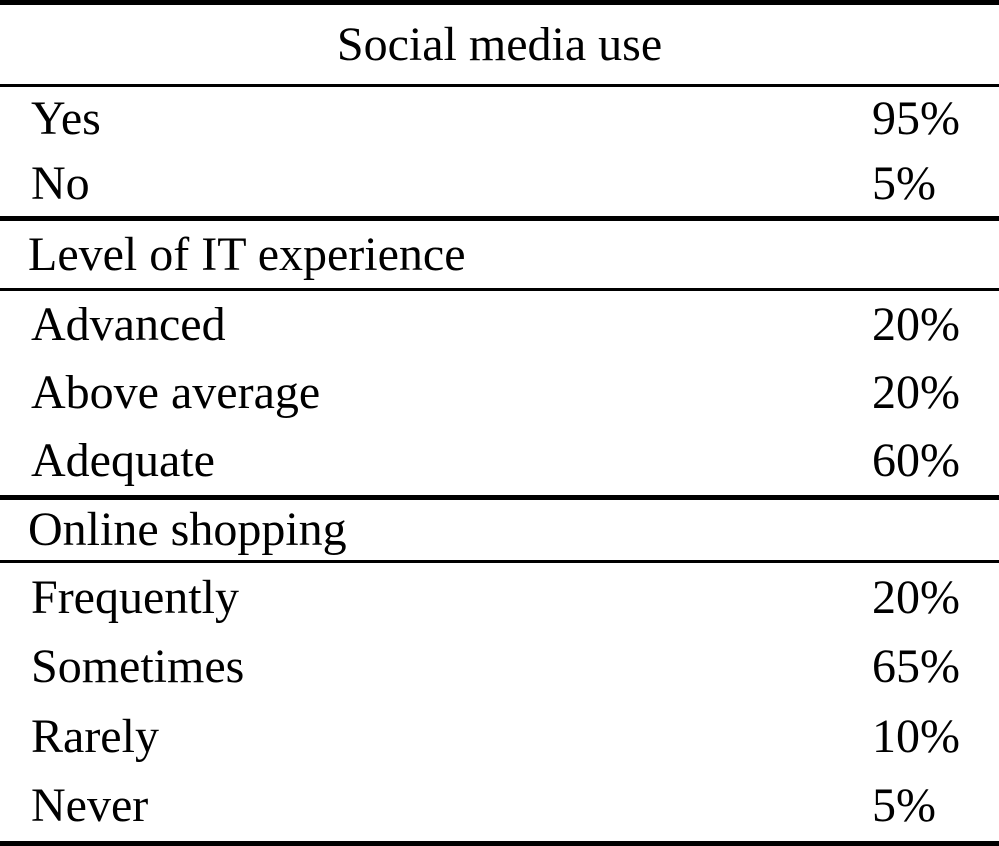 The image size is (999, 846). I want to click on section-header-row-social-media-use: Social media use, so click(499, 44).